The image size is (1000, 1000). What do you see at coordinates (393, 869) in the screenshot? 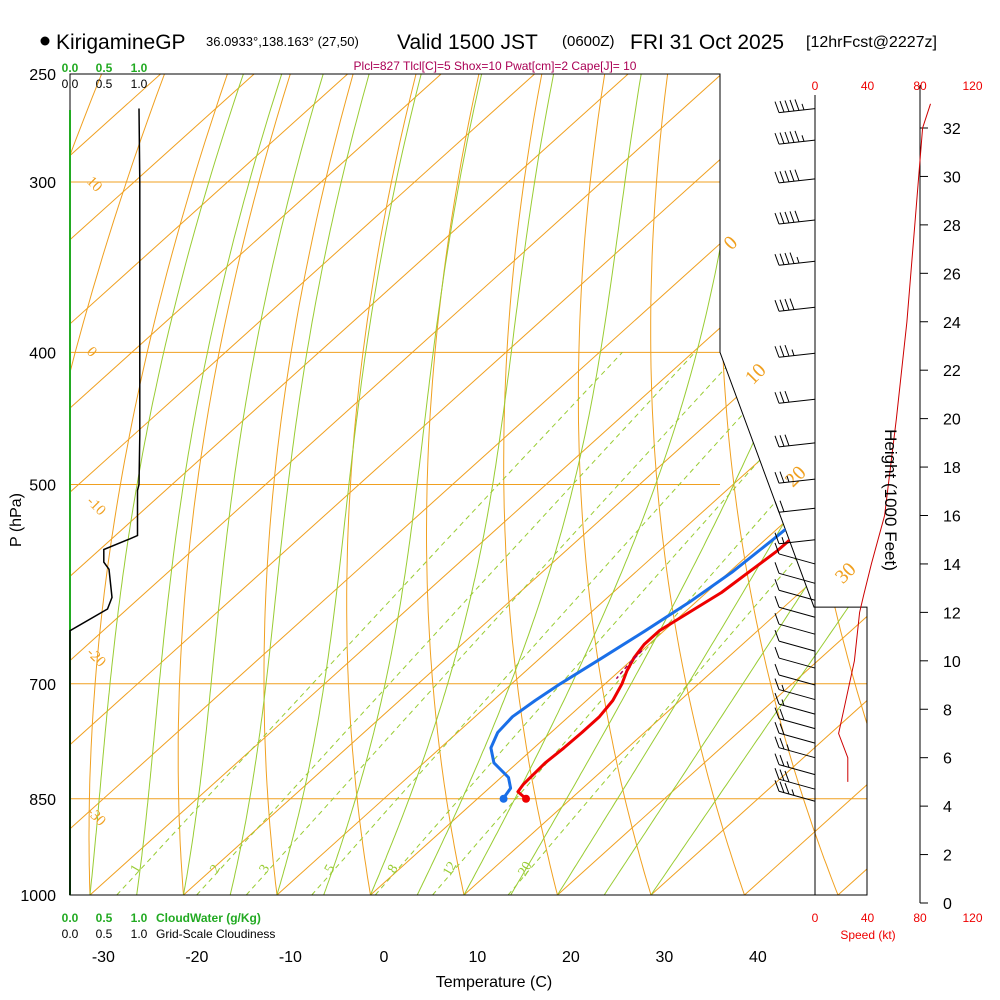
I see `mixing-ratio-label: 8` at bounding box center [393, 869].